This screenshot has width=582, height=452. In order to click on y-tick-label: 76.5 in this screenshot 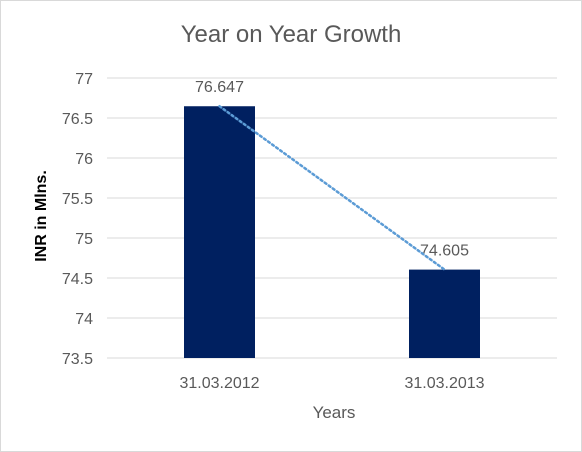, I will do `click(77, 119)`.